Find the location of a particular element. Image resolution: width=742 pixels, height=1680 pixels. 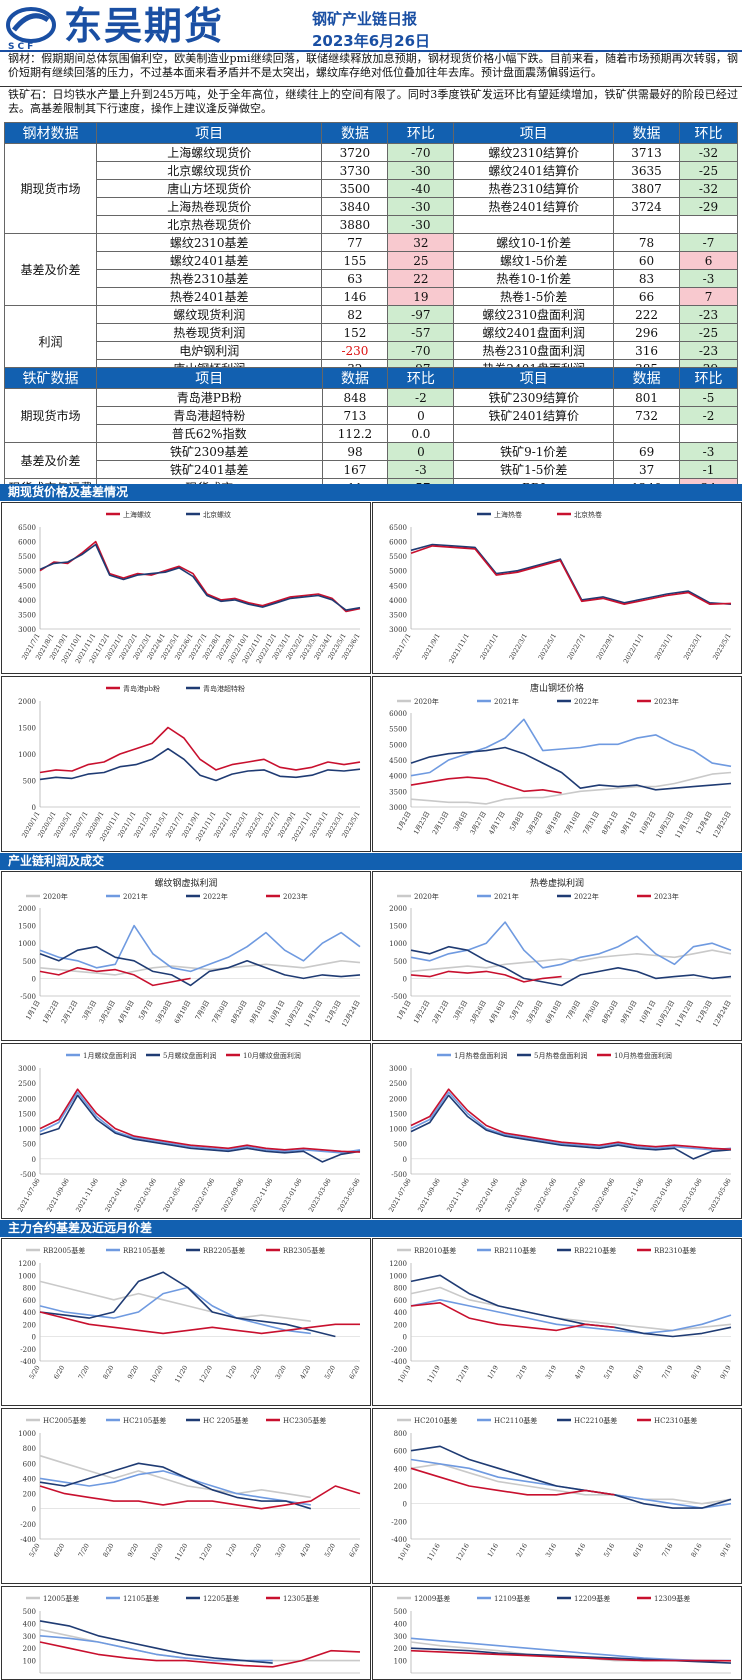

item-change: 32 is located at coordinates (421, 242).